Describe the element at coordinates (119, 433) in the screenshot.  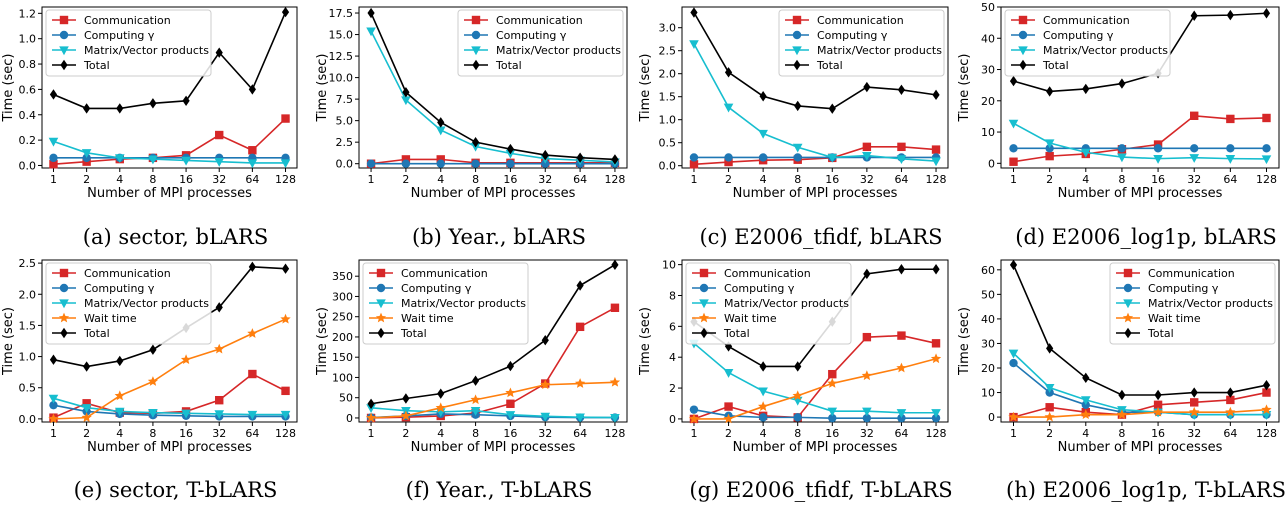
I see `x-tick-label: 4` at that location.